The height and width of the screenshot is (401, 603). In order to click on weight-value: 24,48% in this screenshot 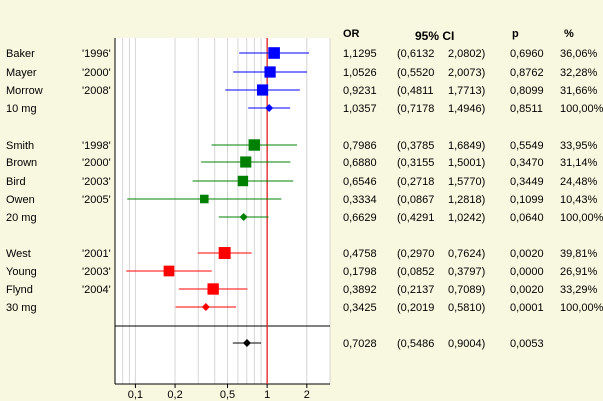, I will do `click(579, 182)`.